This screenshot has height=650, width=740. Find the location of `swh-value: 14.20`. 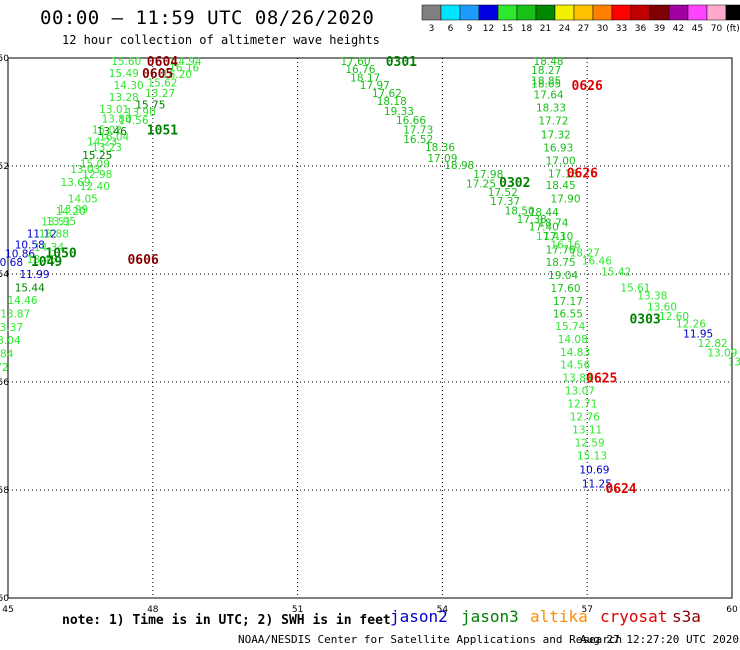

swh-value: 14.20 is located at coordinates (71, 212).